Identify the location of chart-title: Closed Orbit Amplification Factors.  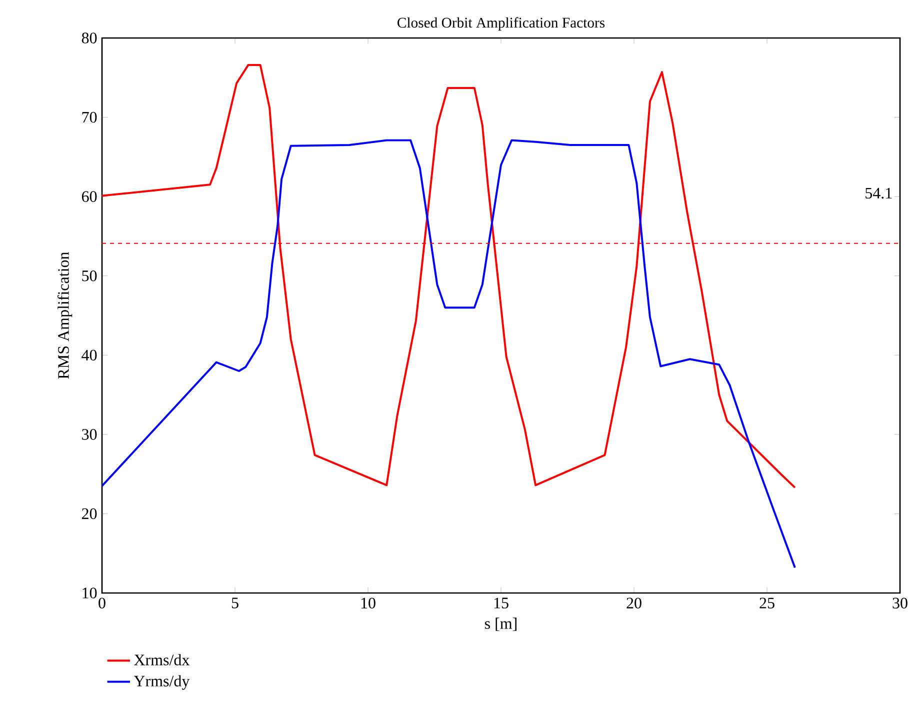
(501, 24).